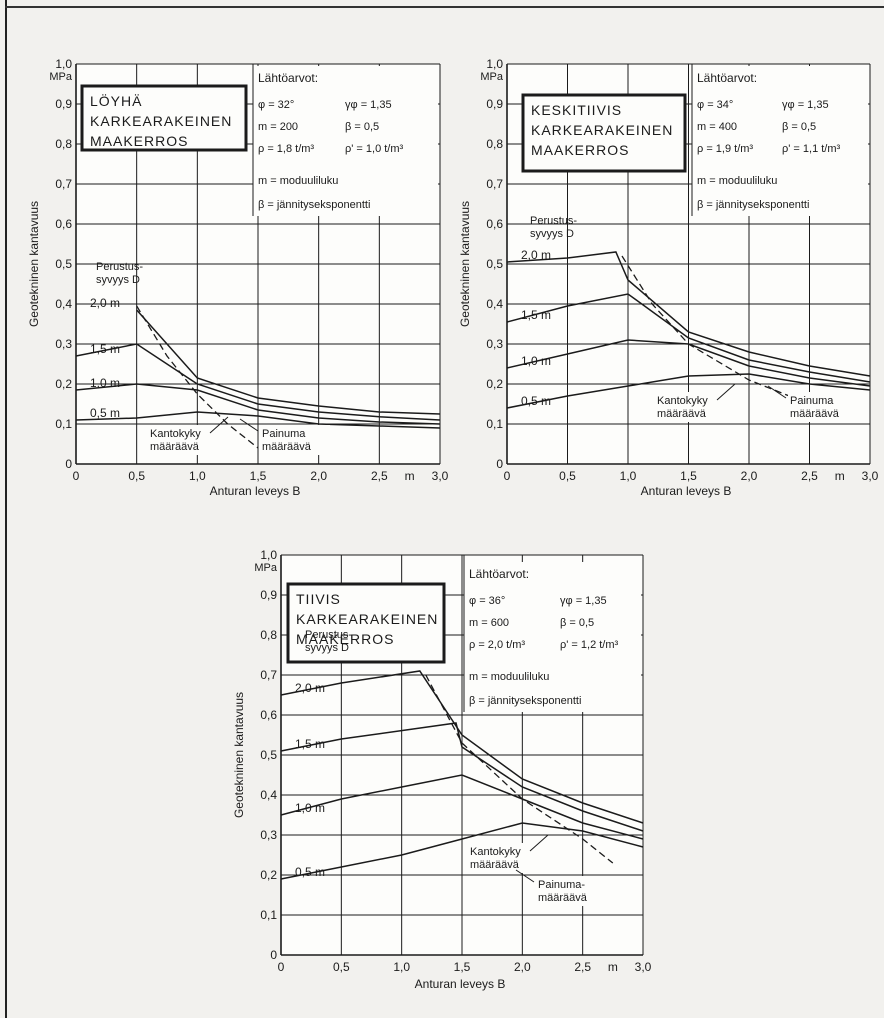 The image size is (884, 1018). I want to click on settlement-label: Painuma, so click(812, 401).